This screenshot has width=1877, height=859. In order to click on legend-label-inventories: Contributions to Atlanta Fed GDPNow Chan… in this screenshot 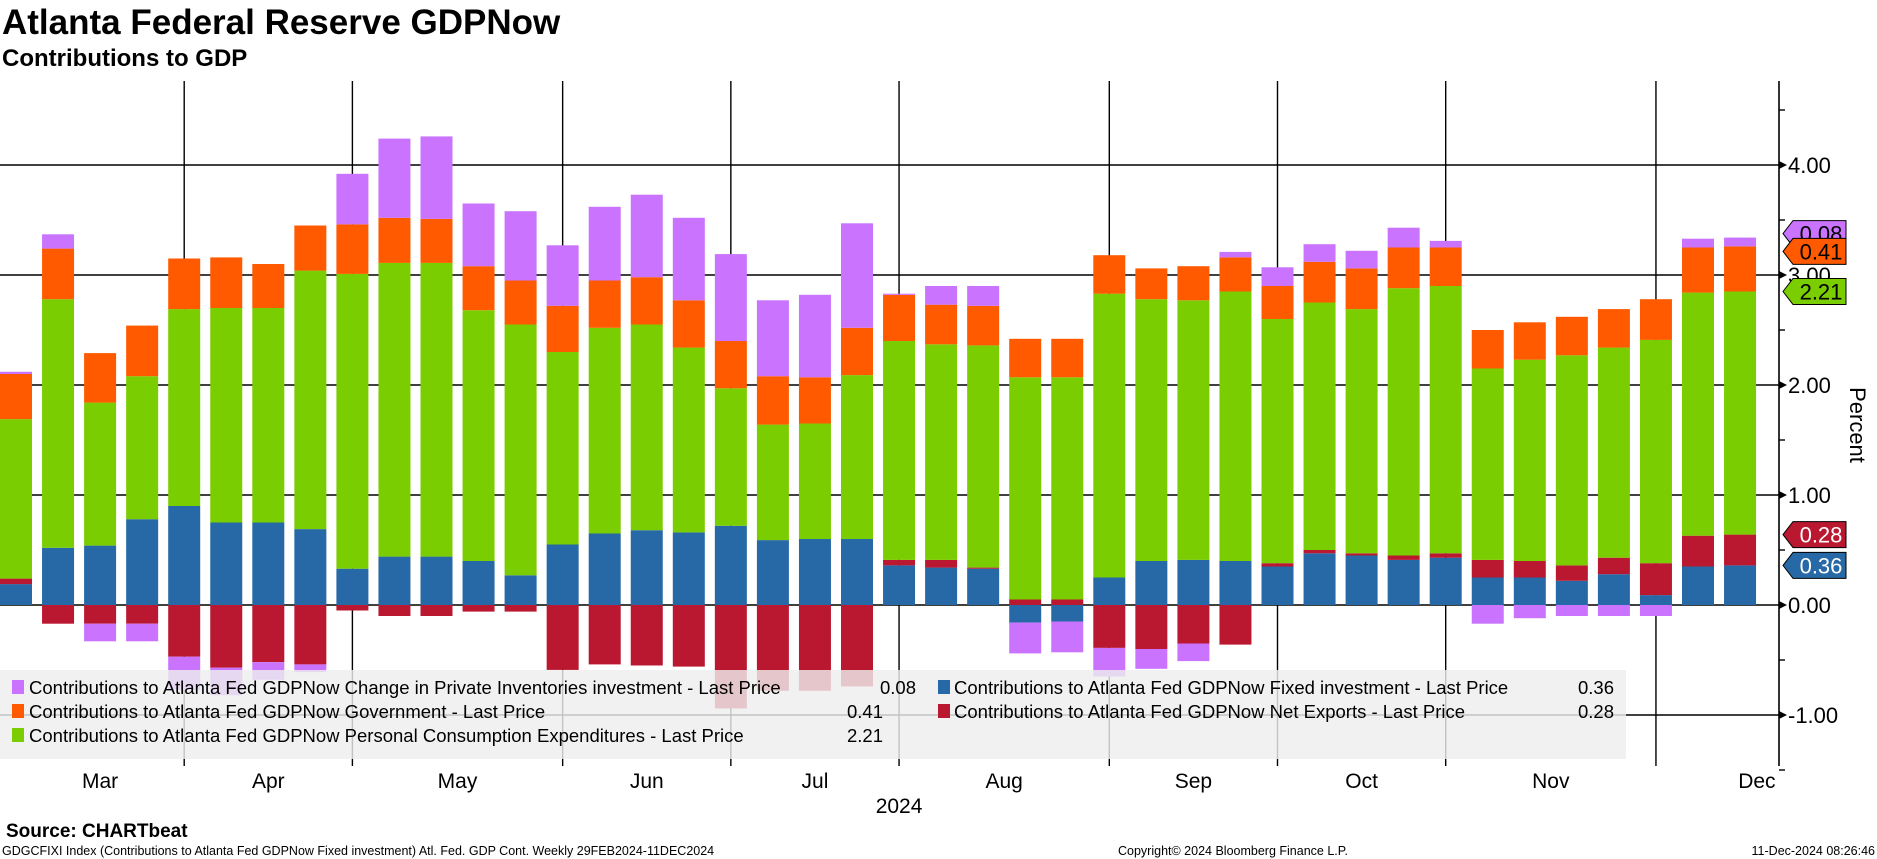, I will do `click(405, 687)`.